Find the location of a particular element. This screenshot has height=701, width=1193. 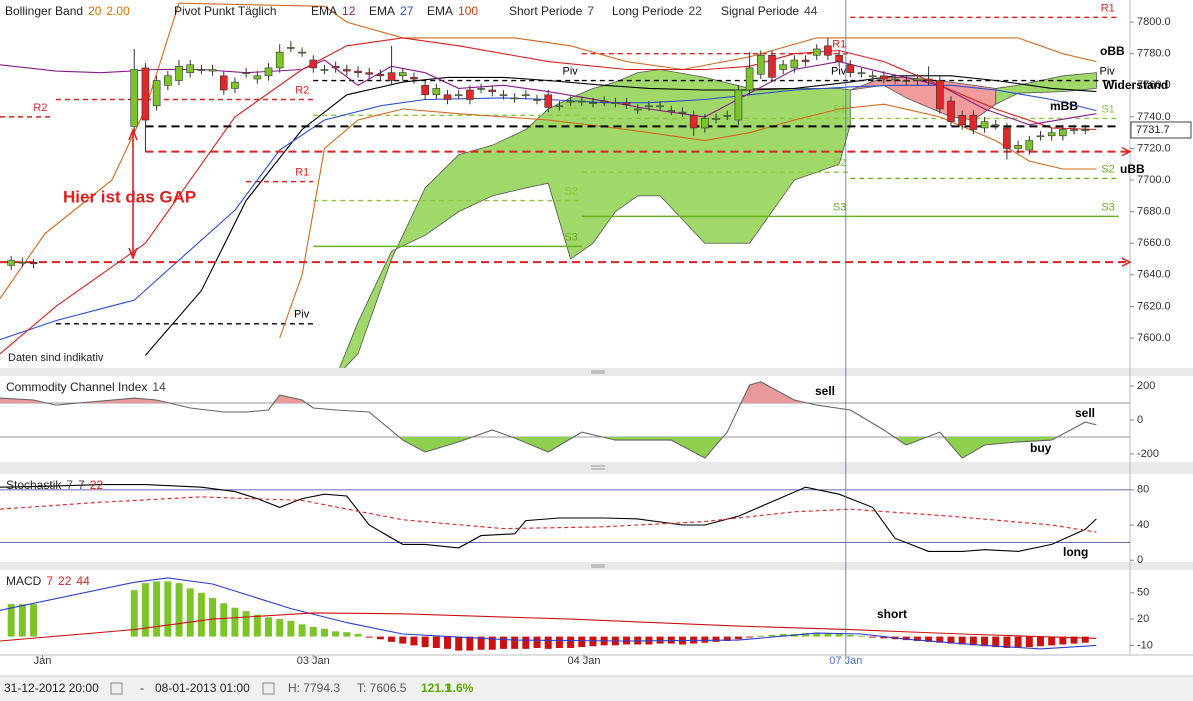

title-text: Long Periode is located at coordinates (648, 11).